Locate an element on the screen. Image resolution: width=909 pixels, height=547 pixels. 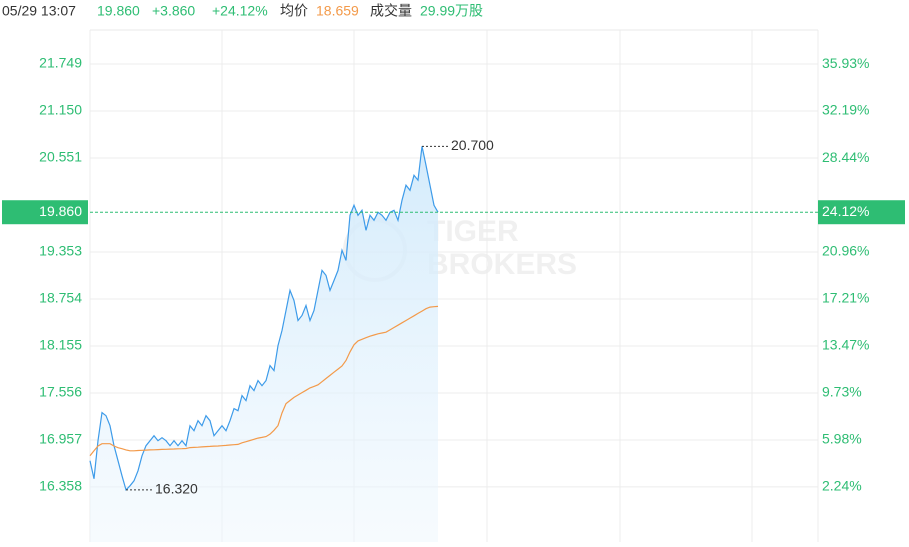
y2-tick-label: 28.44% is located at coordinates (845, 157).